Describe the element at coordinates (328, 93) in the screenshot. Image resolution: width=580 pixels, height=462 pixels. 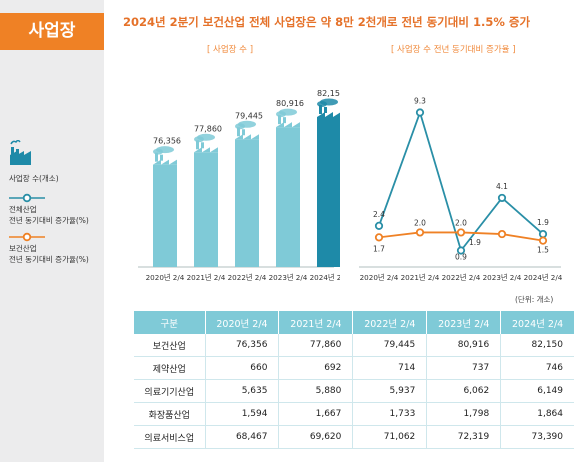
I see `bar-value-label: 82,150` at that location.